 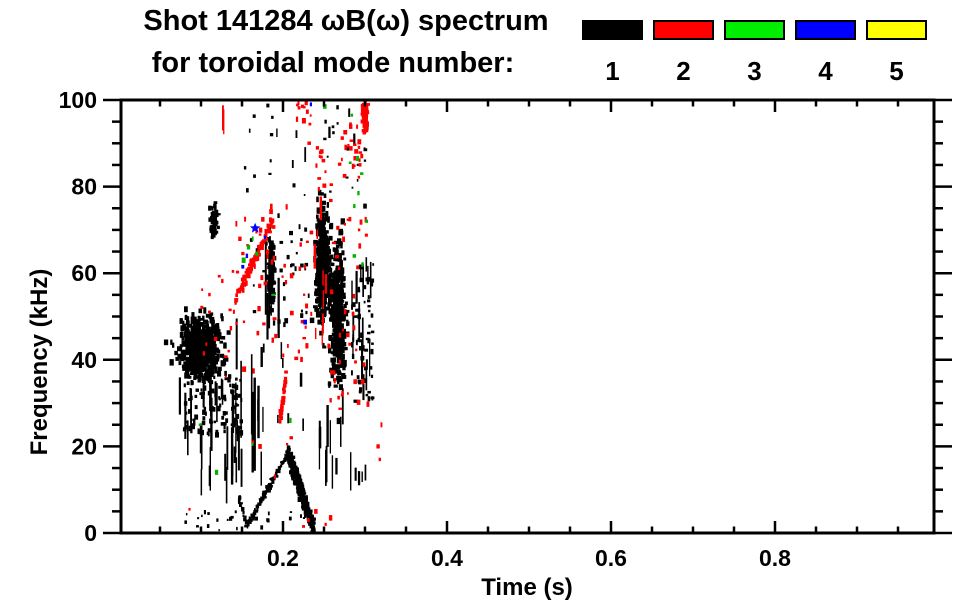 What do you see at coordinates (78, 100) in the screenshot?
I see `y-tick-label: 100` at bounding box center [78, 100].